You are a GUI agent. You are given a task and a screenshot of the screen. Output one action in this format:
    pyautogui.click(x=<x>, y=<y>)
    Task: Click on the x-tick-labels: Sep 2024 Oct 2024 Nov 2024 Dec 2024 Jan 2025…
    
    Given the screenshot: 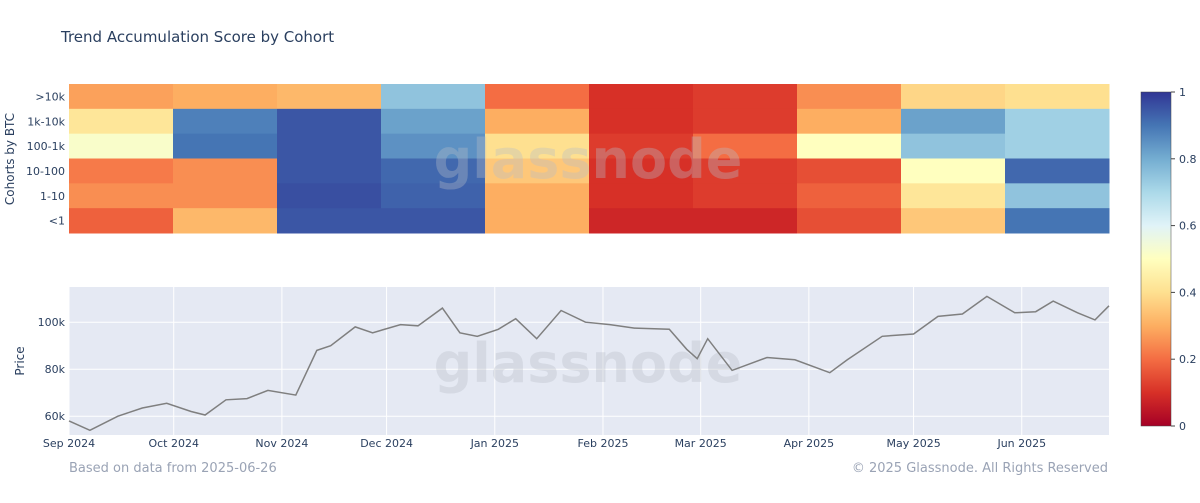 What is the action you would take?
    pyautogui.click(x=544, y=443)
    